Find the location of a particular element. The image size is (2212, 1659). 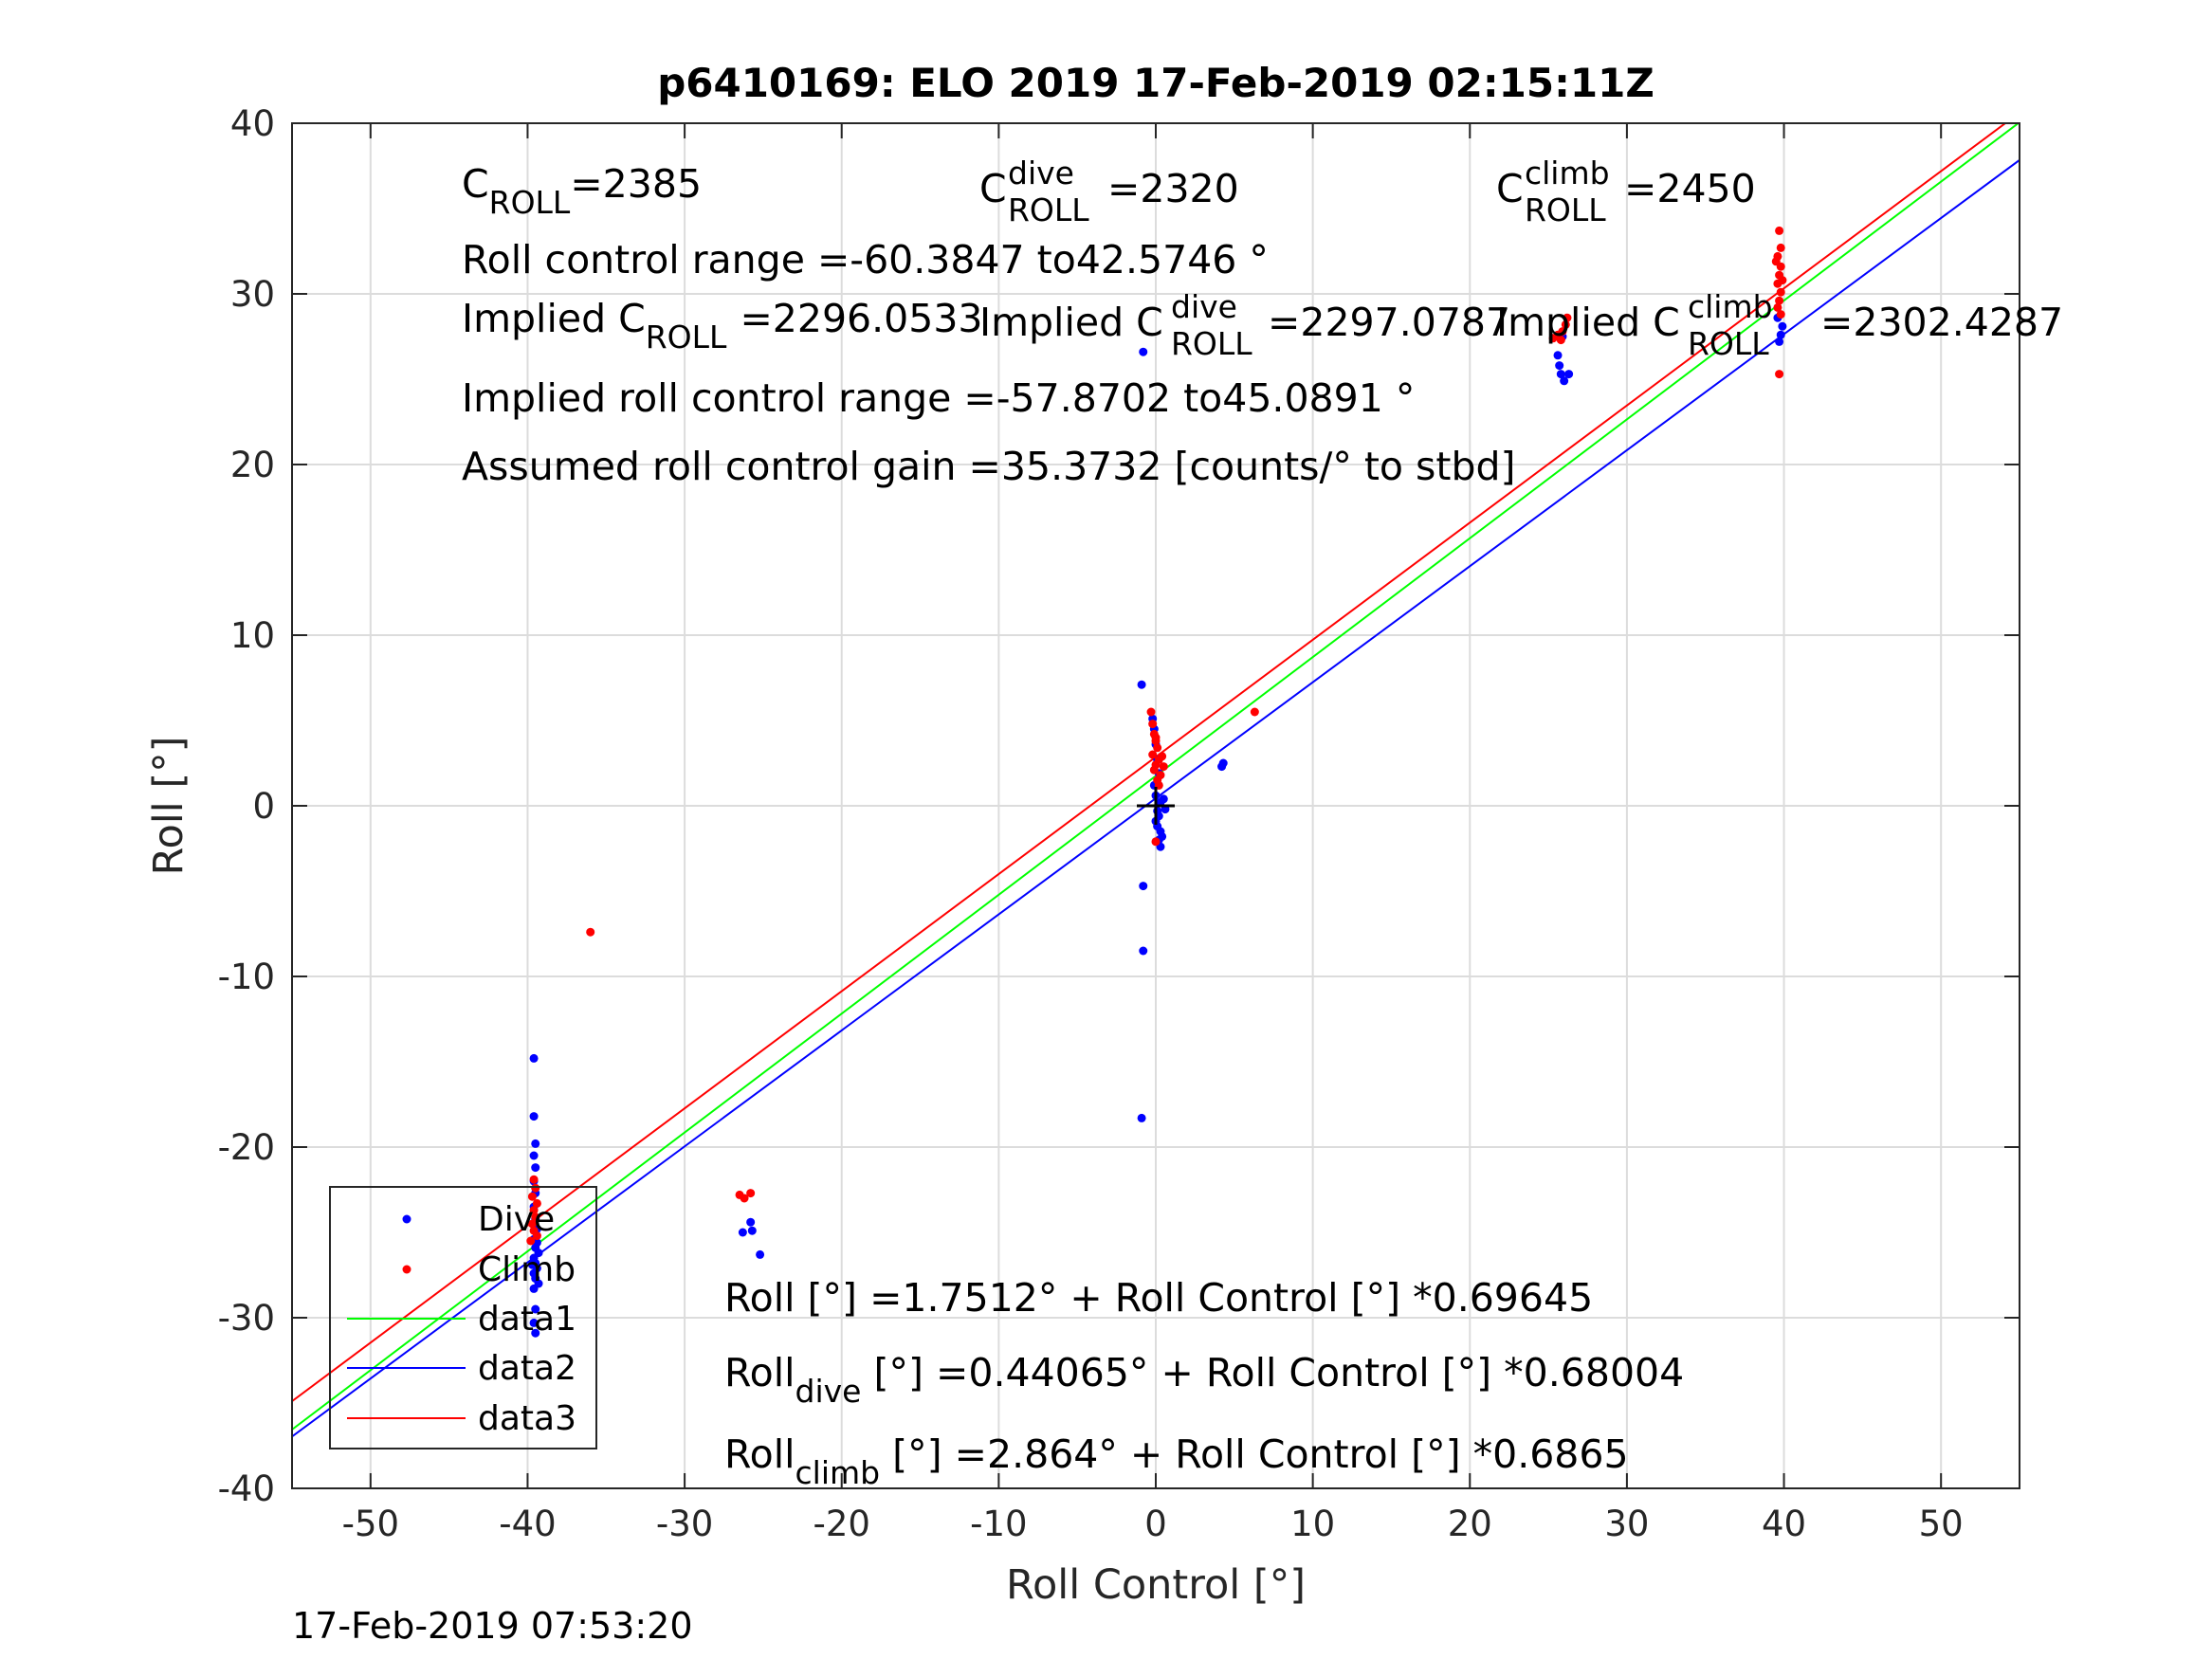

y-tick-label: 20 is located at coordinates (252, 465).